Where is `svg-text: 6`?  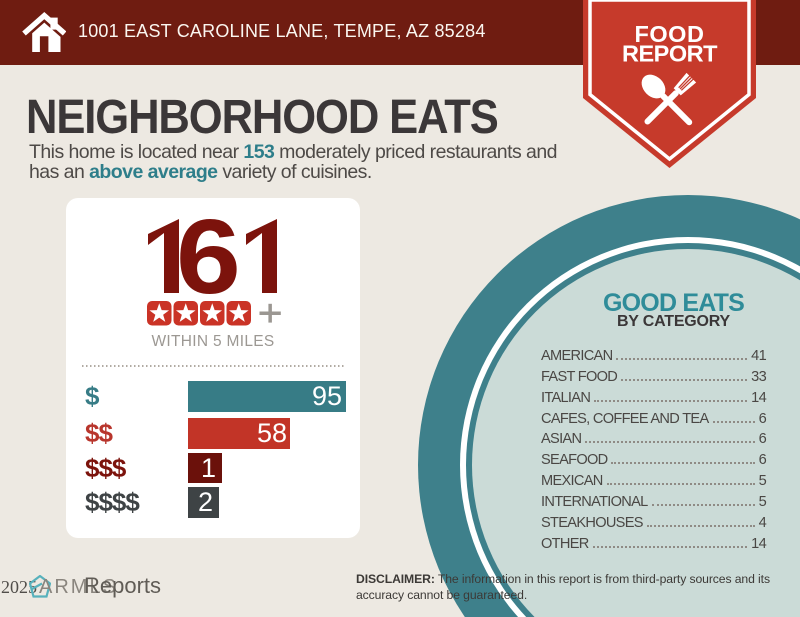 svg-text: 6 is located at coordinates (208, 257).